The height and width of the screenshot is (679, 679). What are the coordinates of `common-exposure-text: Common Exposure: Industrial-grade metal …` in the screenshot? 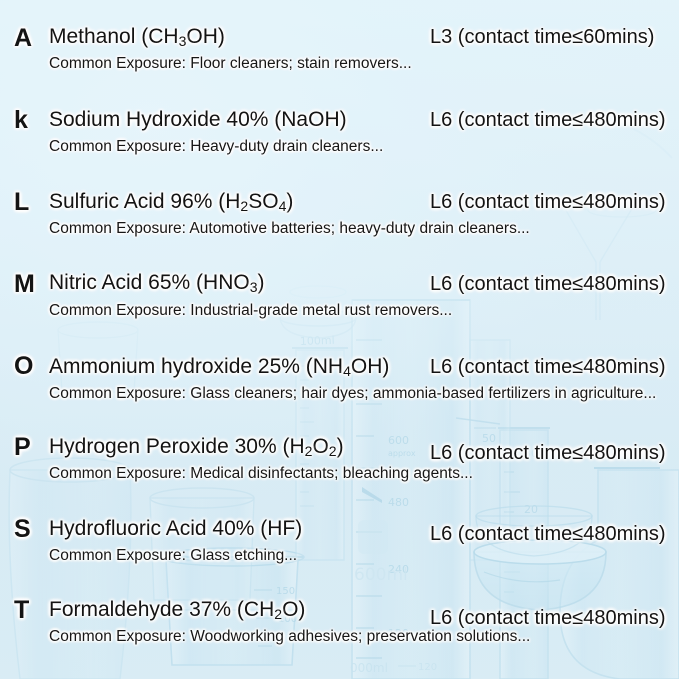 It's located at (251, 310).